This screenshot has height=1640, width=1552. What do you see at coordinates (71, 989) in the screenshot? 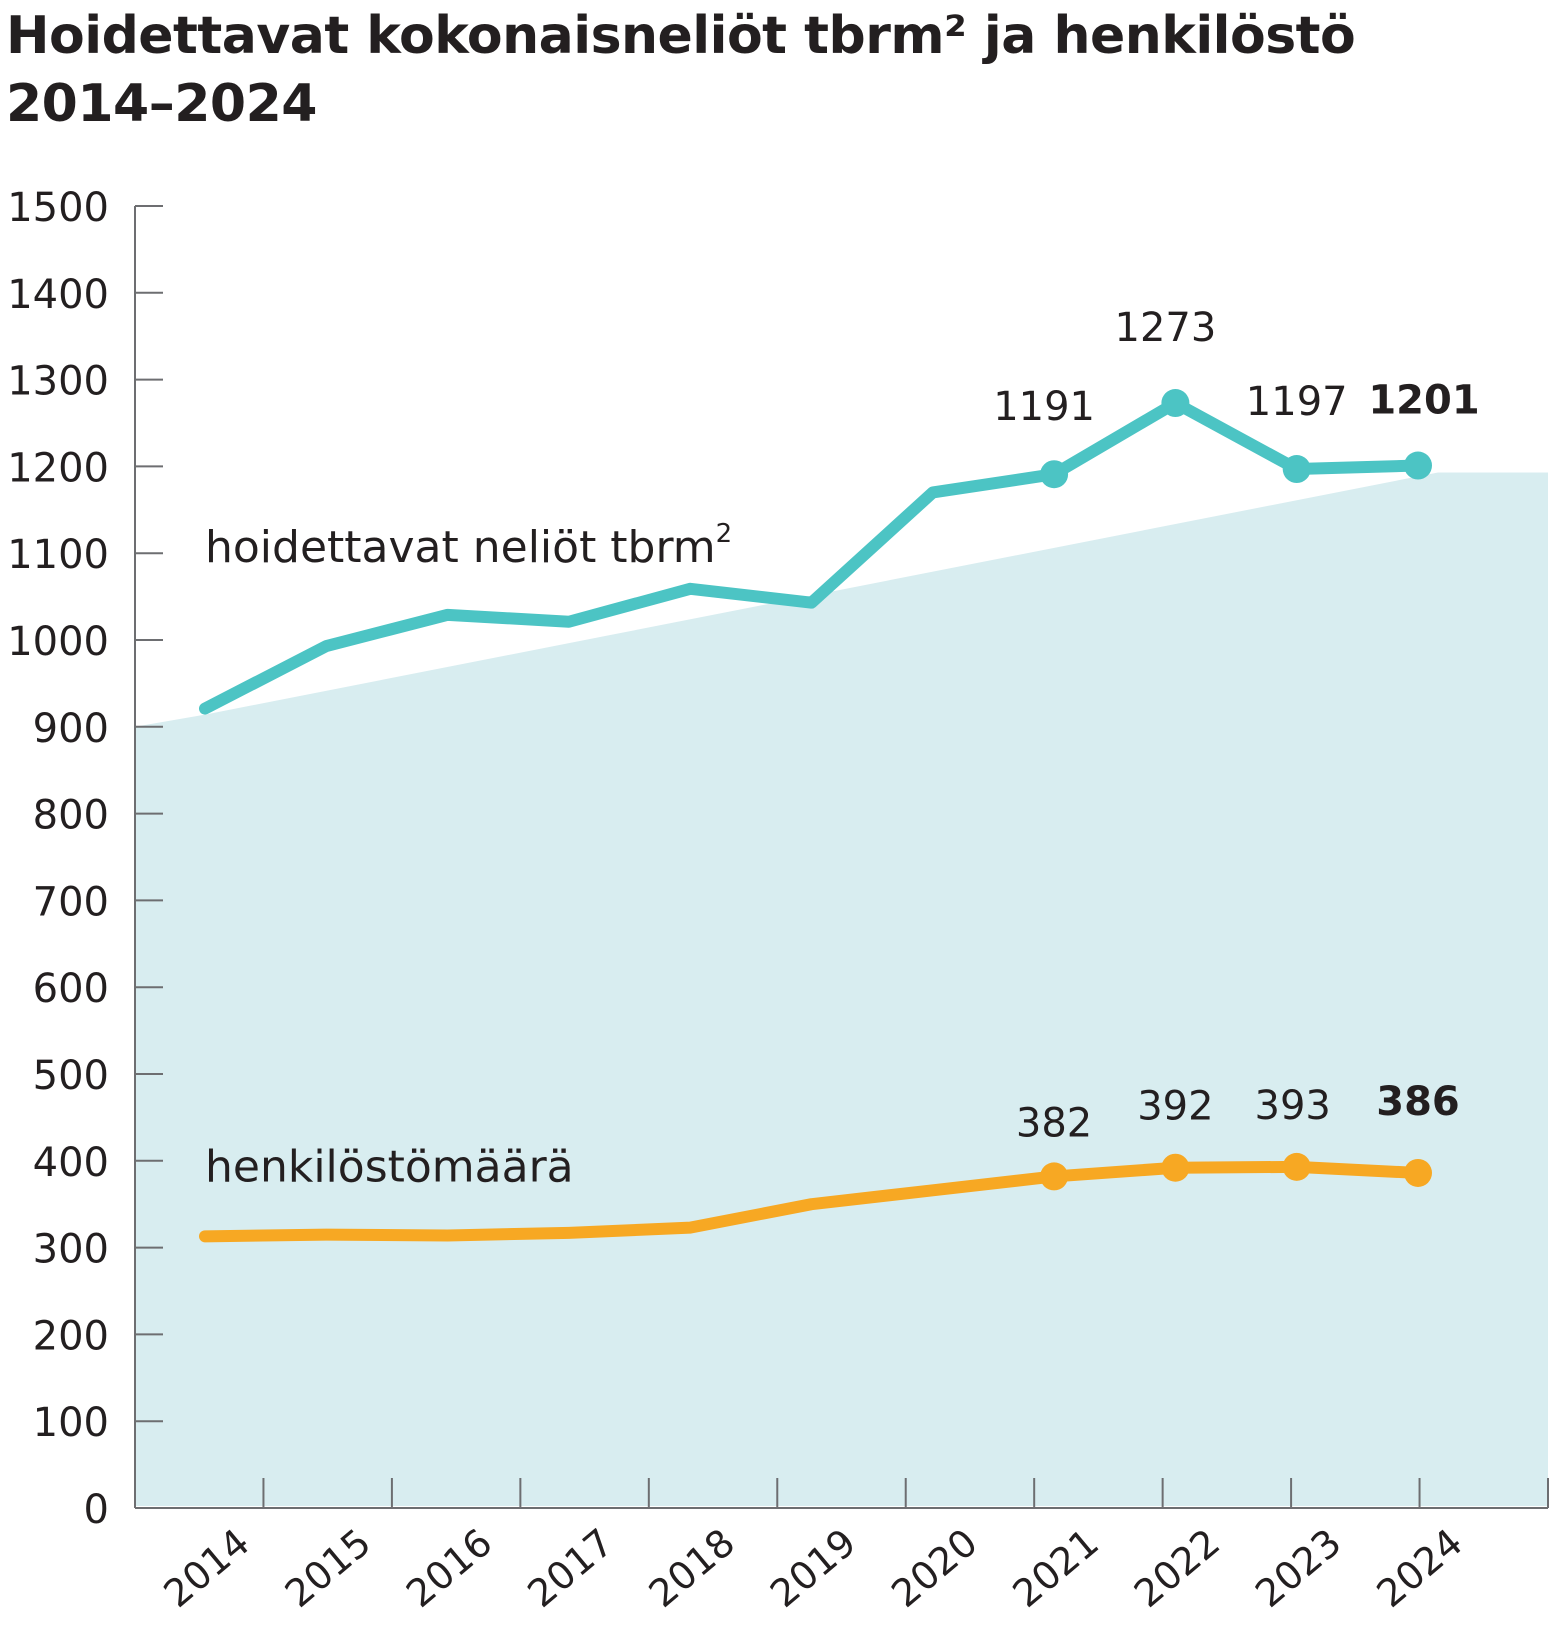
I see `y-tick-label: 600` at bounding box center [71, 989].